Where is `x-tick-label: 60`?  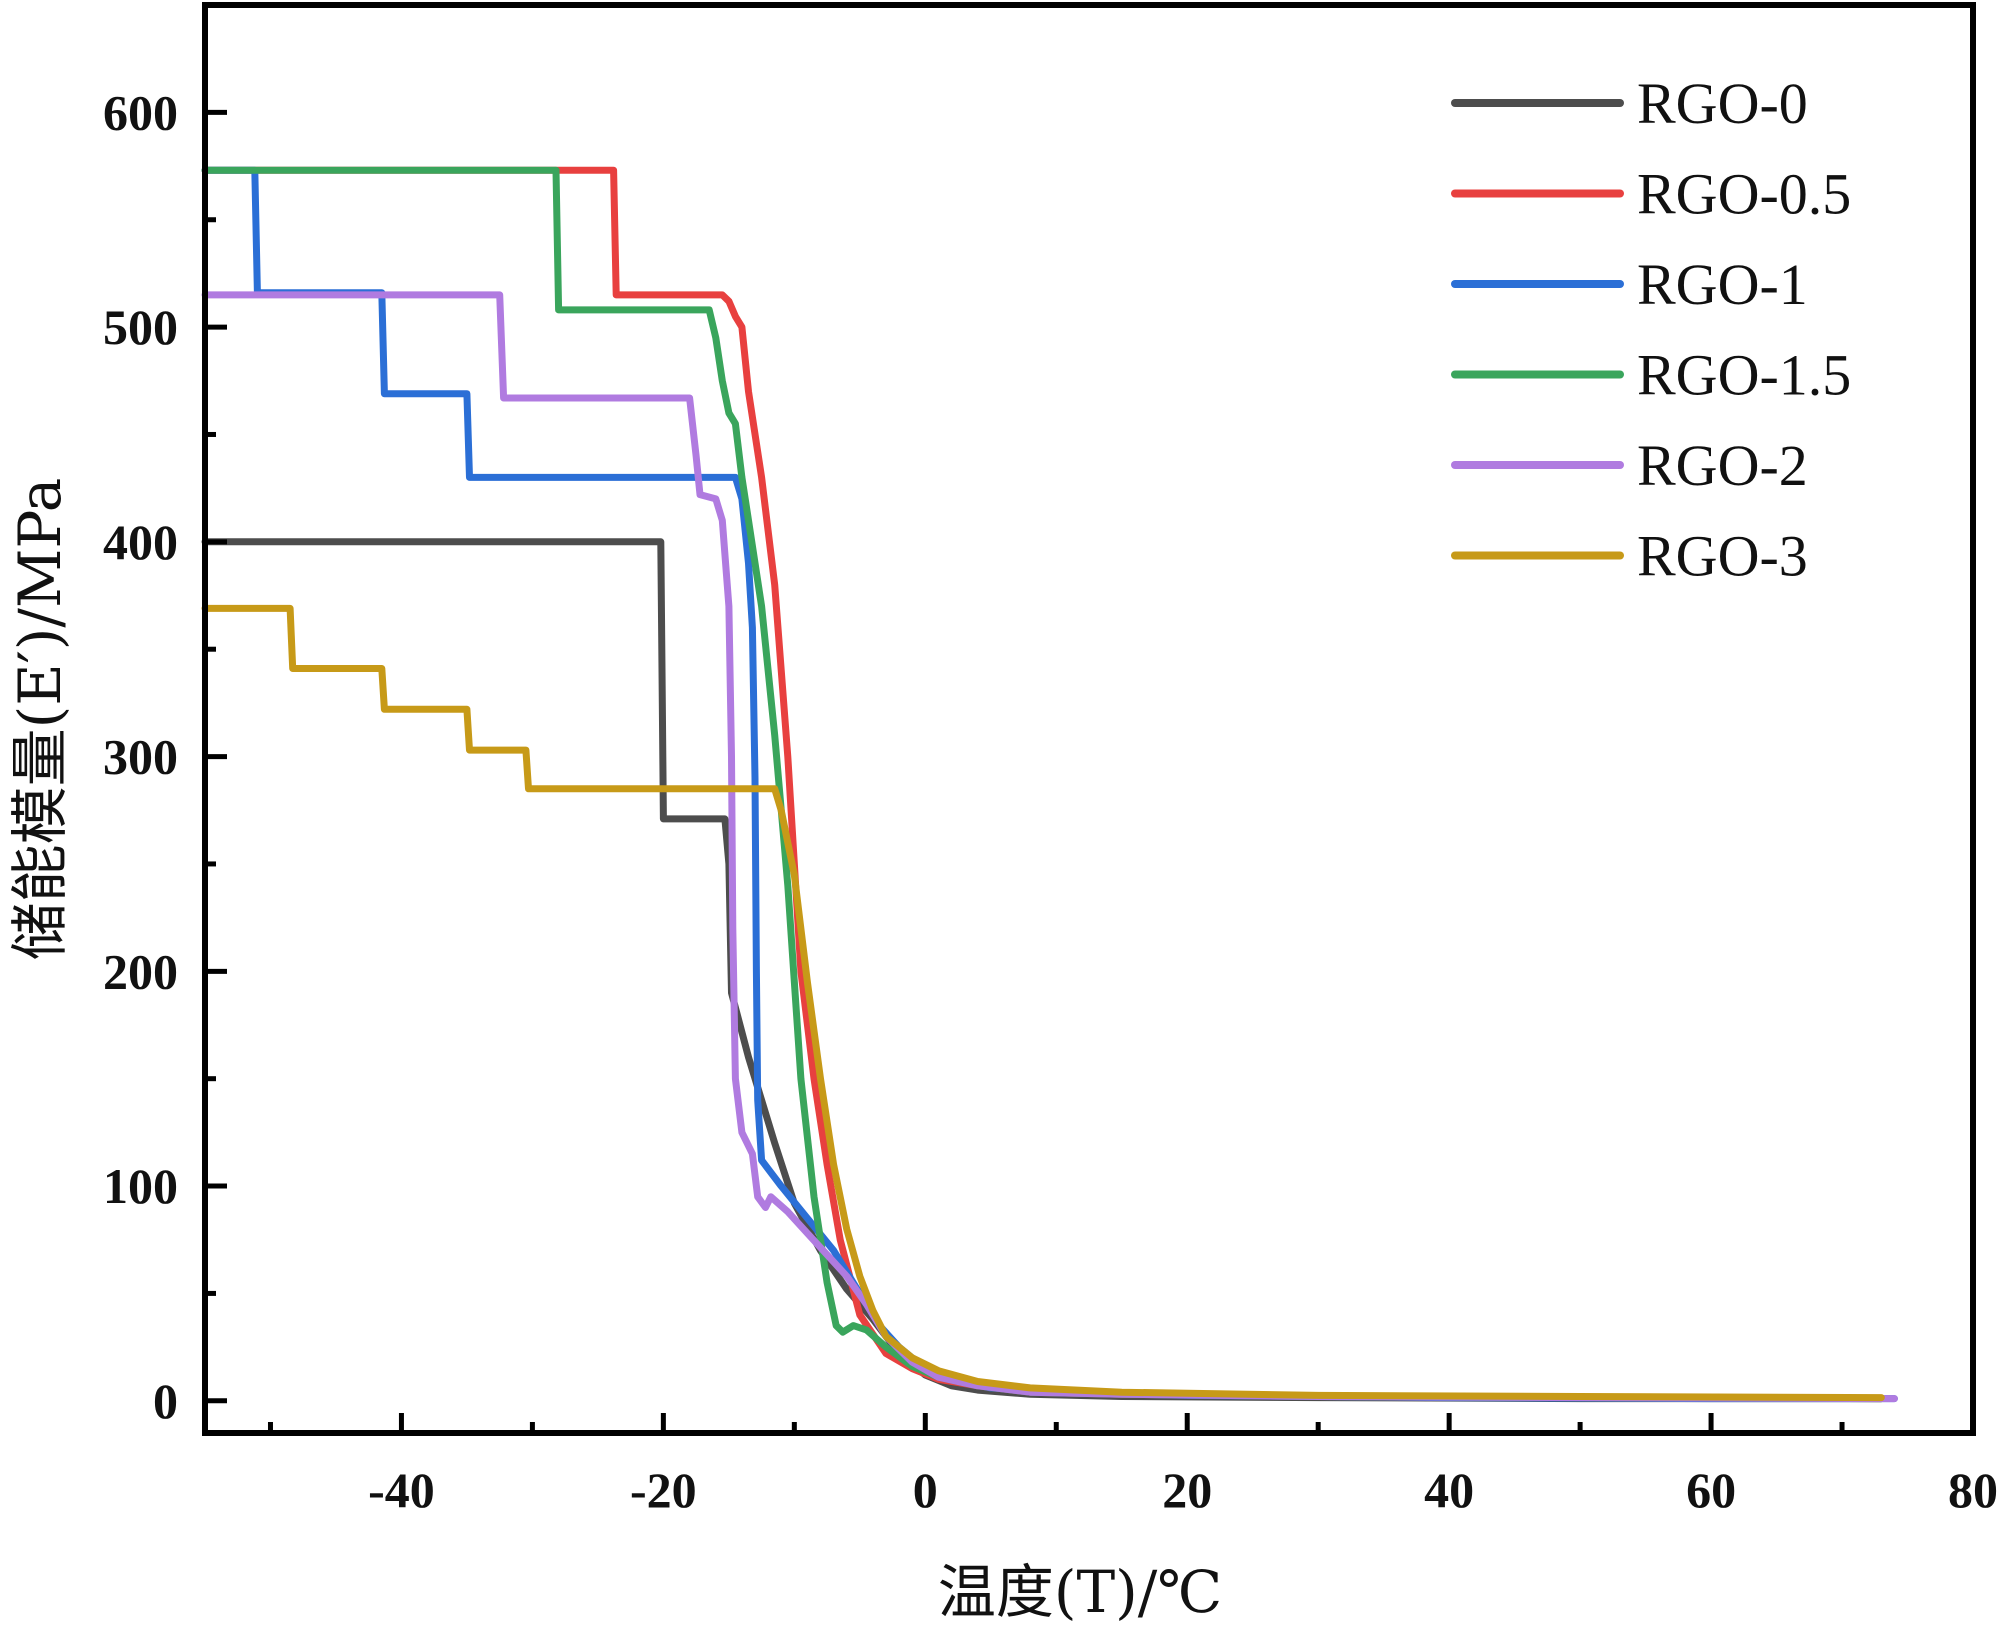
x-tick-label: 60 is located at coordinates (1711, 1490).